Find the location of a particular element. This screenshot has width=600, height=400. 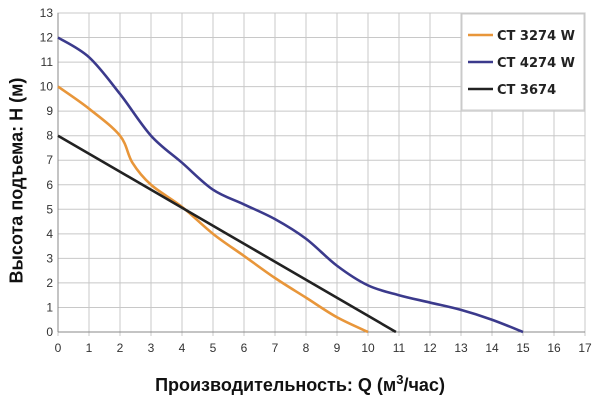

x-tick-label: 13 is located at coordinates (461, 348).